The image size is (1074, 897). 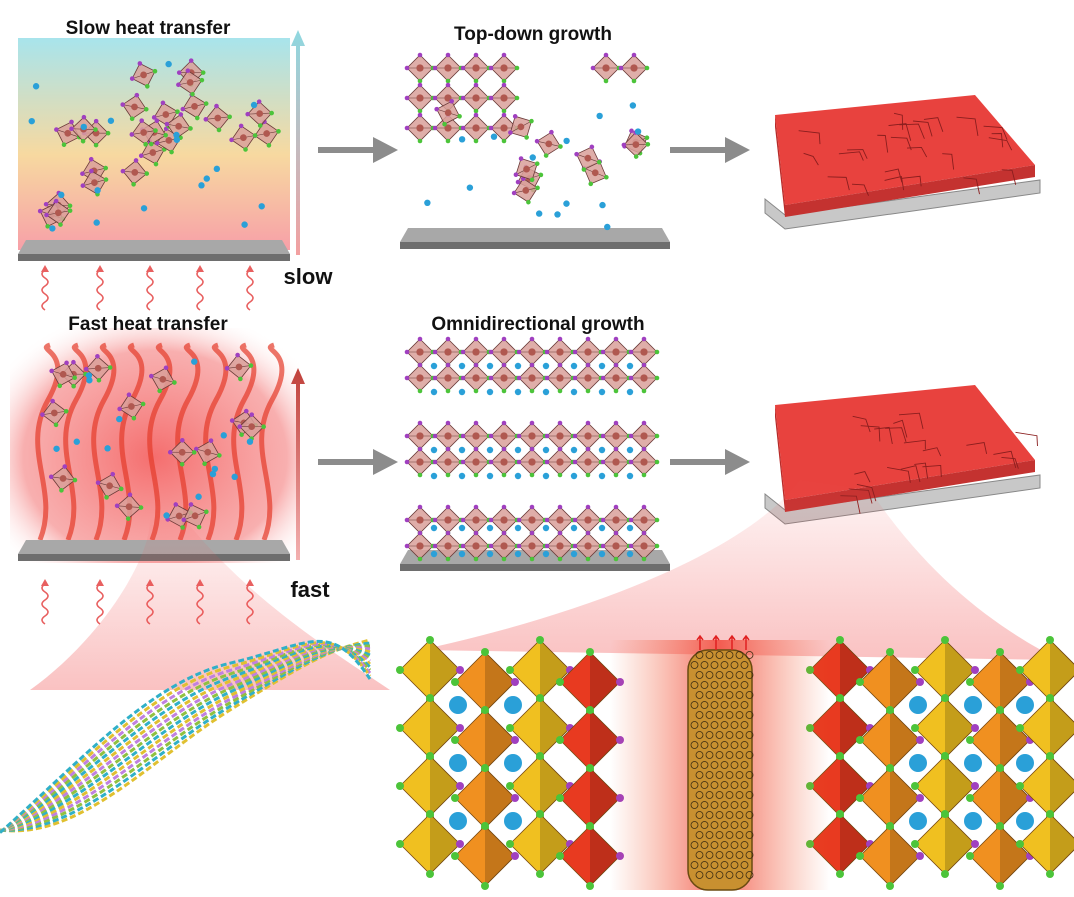 I want to click on substrate-topdown-edge, so click(x=535, y=245).